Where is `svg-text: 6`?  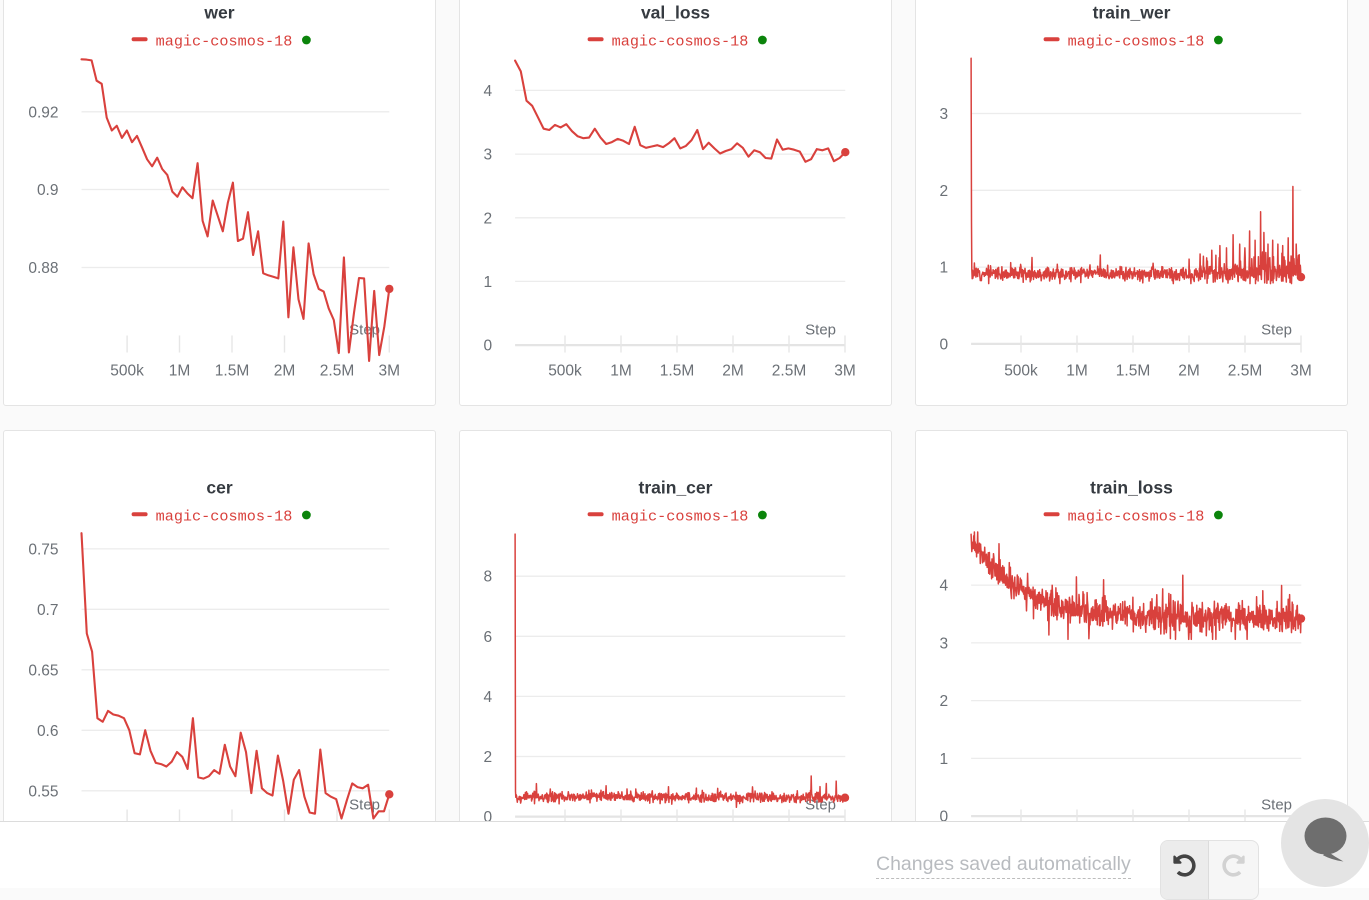 svg-text: 6 is located at coordinates (487, 637).